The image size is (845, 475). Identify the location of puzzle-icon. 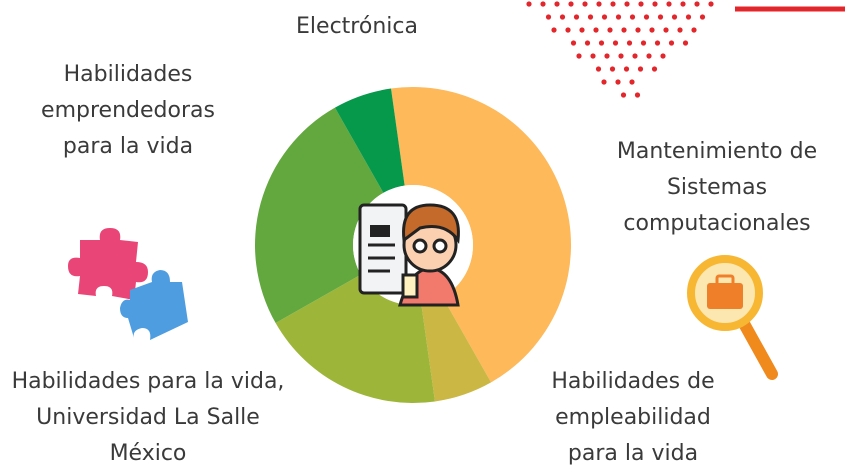
(128, 284).